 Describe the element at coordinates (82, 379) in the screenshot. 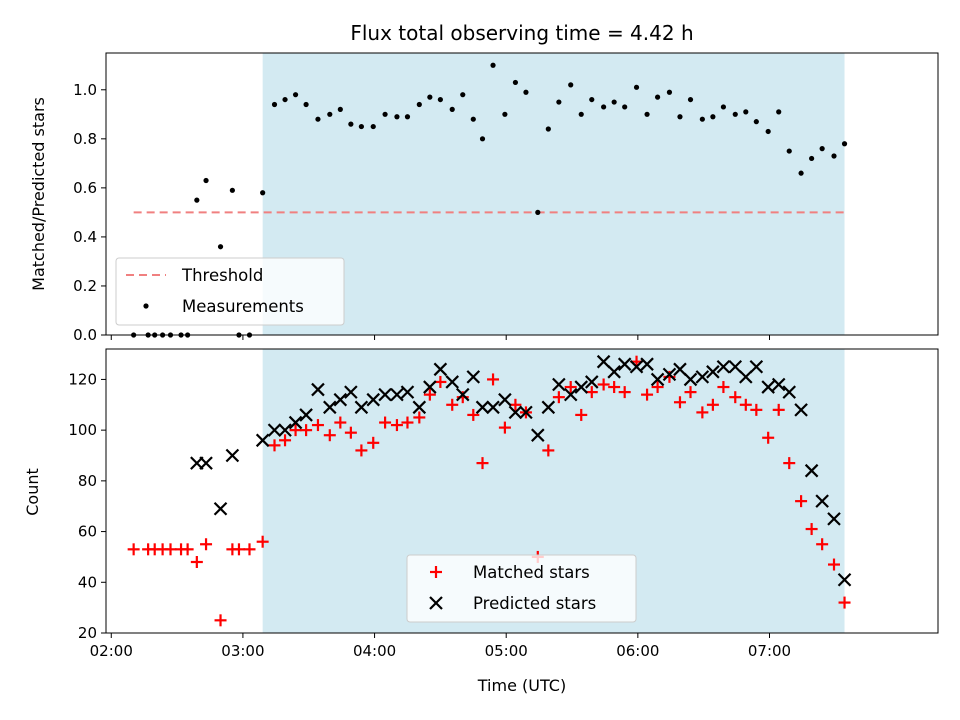

I see `bottom-y-tick-label: 120` at that location.